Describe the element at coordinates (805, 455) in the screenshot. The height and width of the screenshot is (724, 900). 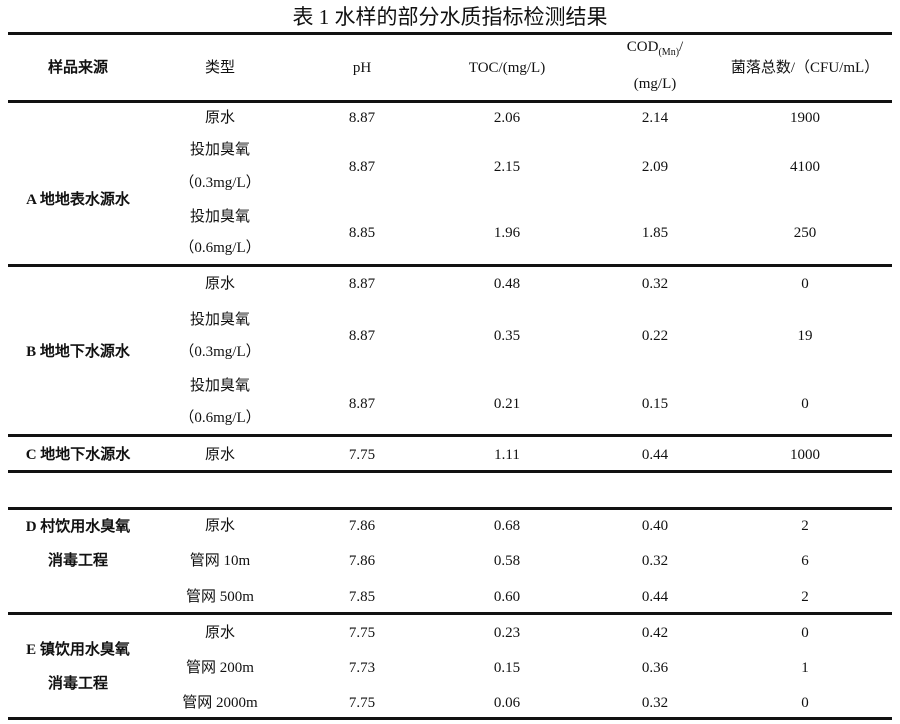
I see `cell-colonies: 1000` at that location.